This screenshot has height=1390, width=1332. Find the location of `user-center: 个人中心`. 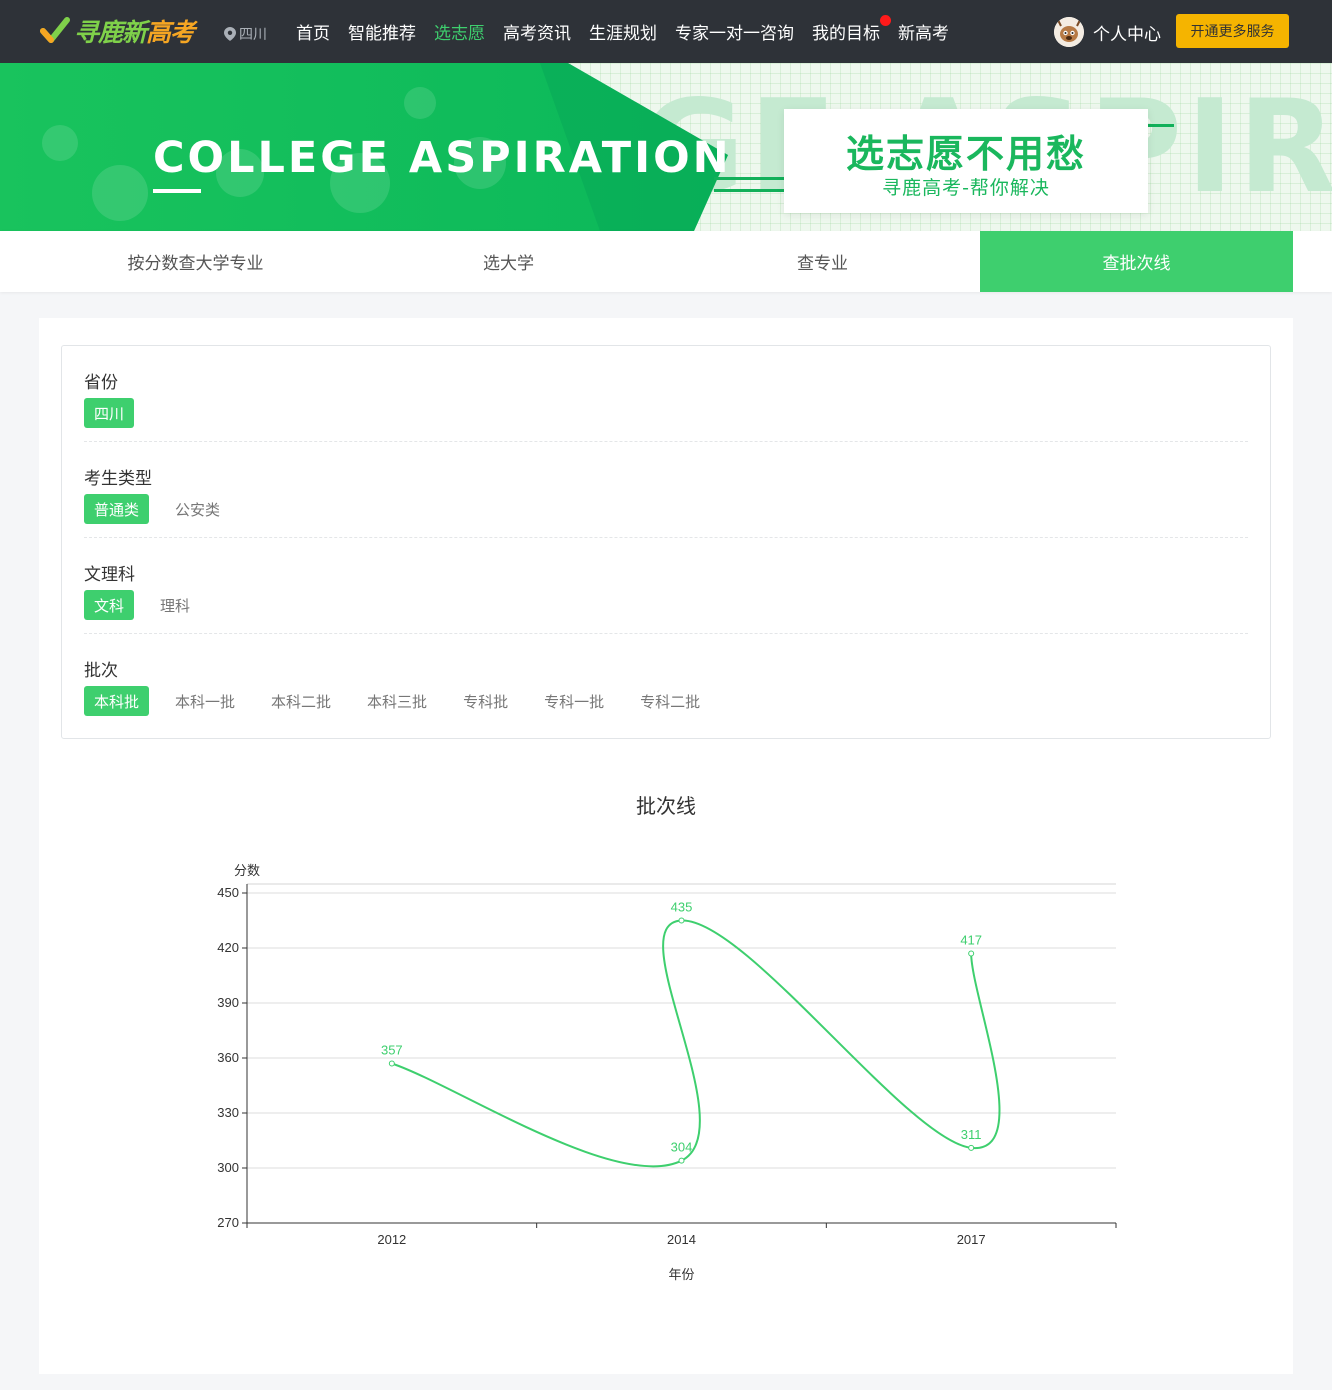

user-center: 个人中心 is located at coordinates (1107, 32).